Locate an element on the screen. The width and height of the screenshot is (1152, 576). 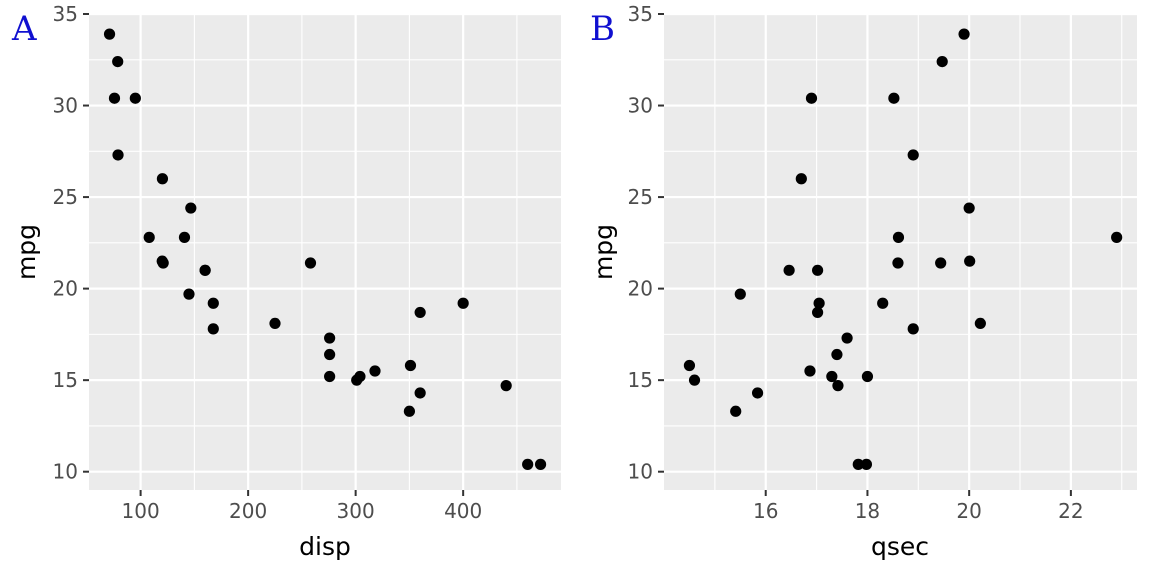
x-tick-label: 100 is located at coordinates (141, 511).